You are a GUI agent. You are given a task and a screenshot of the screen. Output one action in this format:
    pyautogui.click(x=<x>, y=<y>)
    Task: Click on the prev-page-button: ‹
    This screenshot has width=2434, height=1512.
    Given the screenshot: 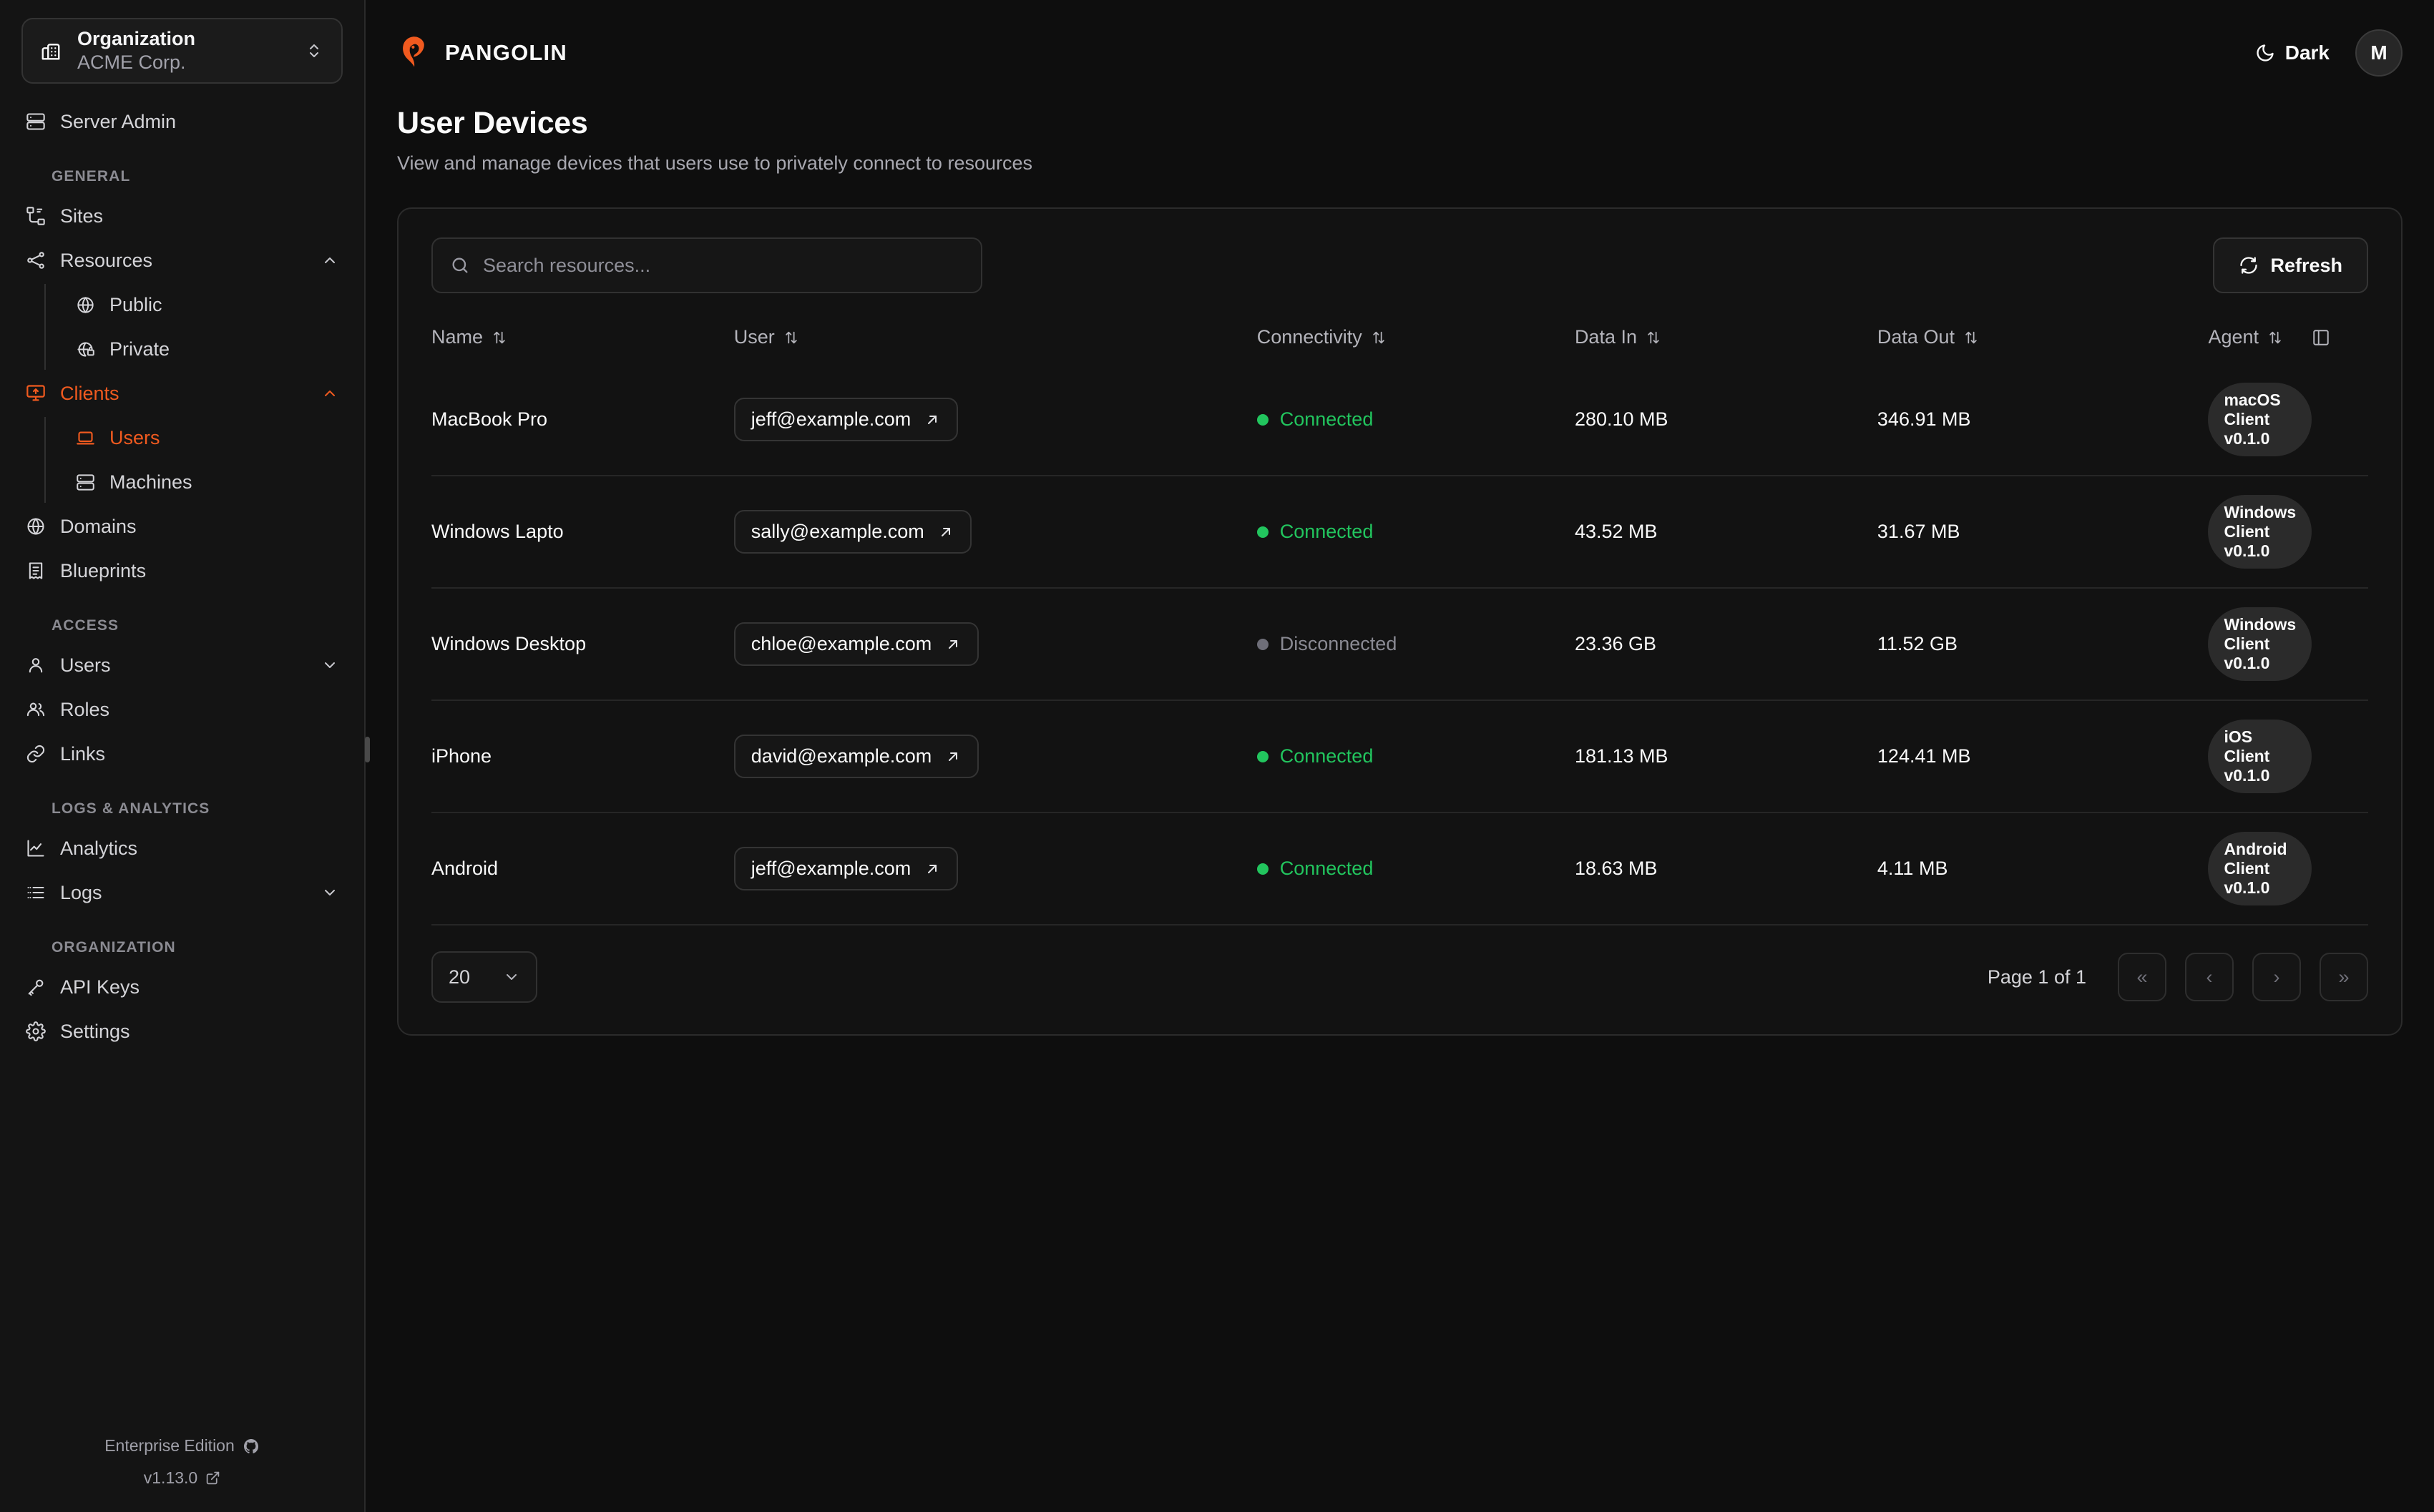 What is the action you would take?
    pyautogui.click(x=2209, y=977)
    